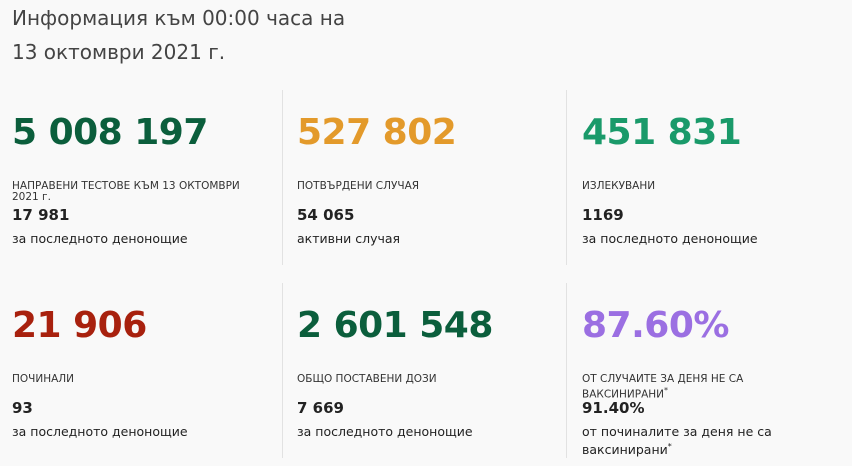 This screenshot has height=466, width=852. Describe the element at coordinates (119, 52) in the screenshot. I see `title-line: 13 октомври 2021 г.` at that location.